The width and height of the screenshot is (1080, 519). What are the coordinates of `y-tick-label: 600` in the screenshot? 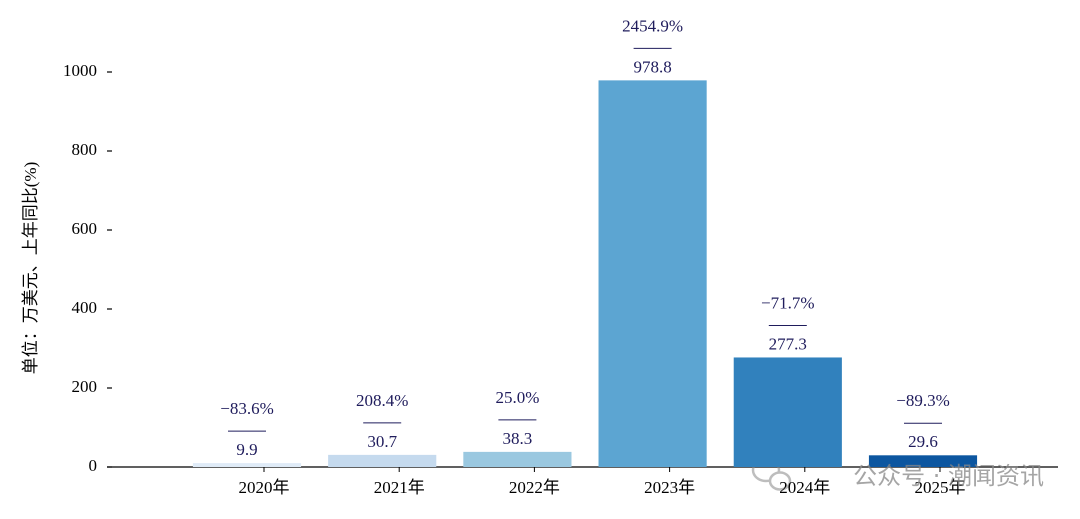 It's located at (85, 228).